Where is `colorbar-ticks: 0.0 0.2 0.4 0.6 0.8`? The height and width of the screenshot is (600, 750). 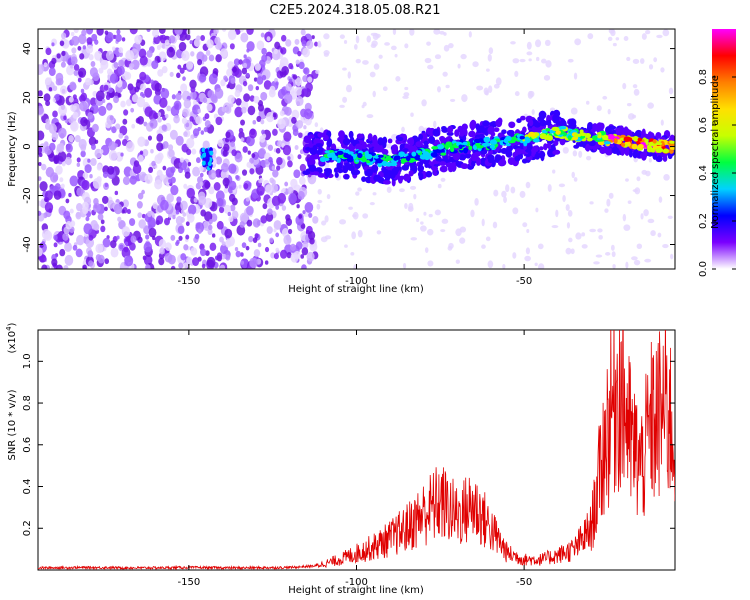
colorbar-ticks: 0.0 0.2 0.4 0.6 0.8 is located at coordinates (717, 173).